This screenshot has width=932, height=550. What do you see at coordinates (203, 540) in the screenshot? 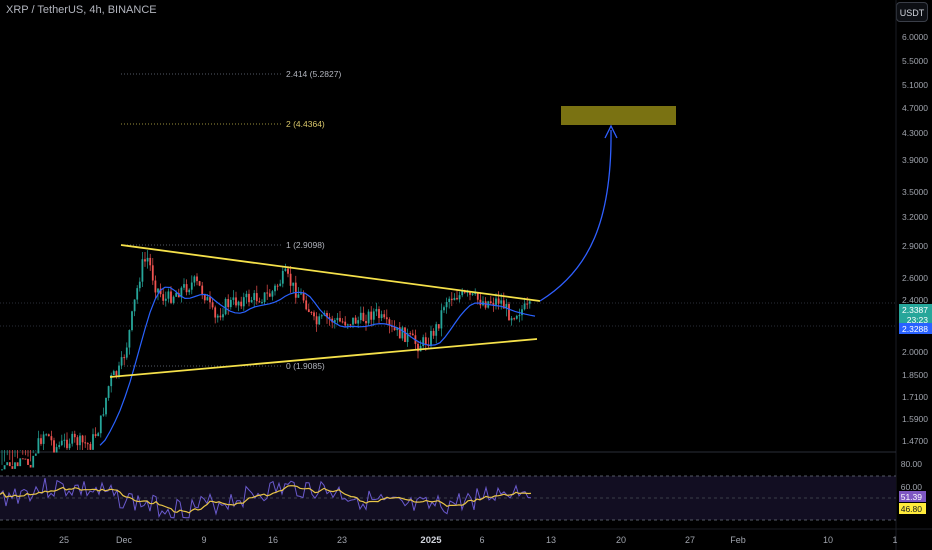
I see `time-label: 9` at bounding box center [203, 540].